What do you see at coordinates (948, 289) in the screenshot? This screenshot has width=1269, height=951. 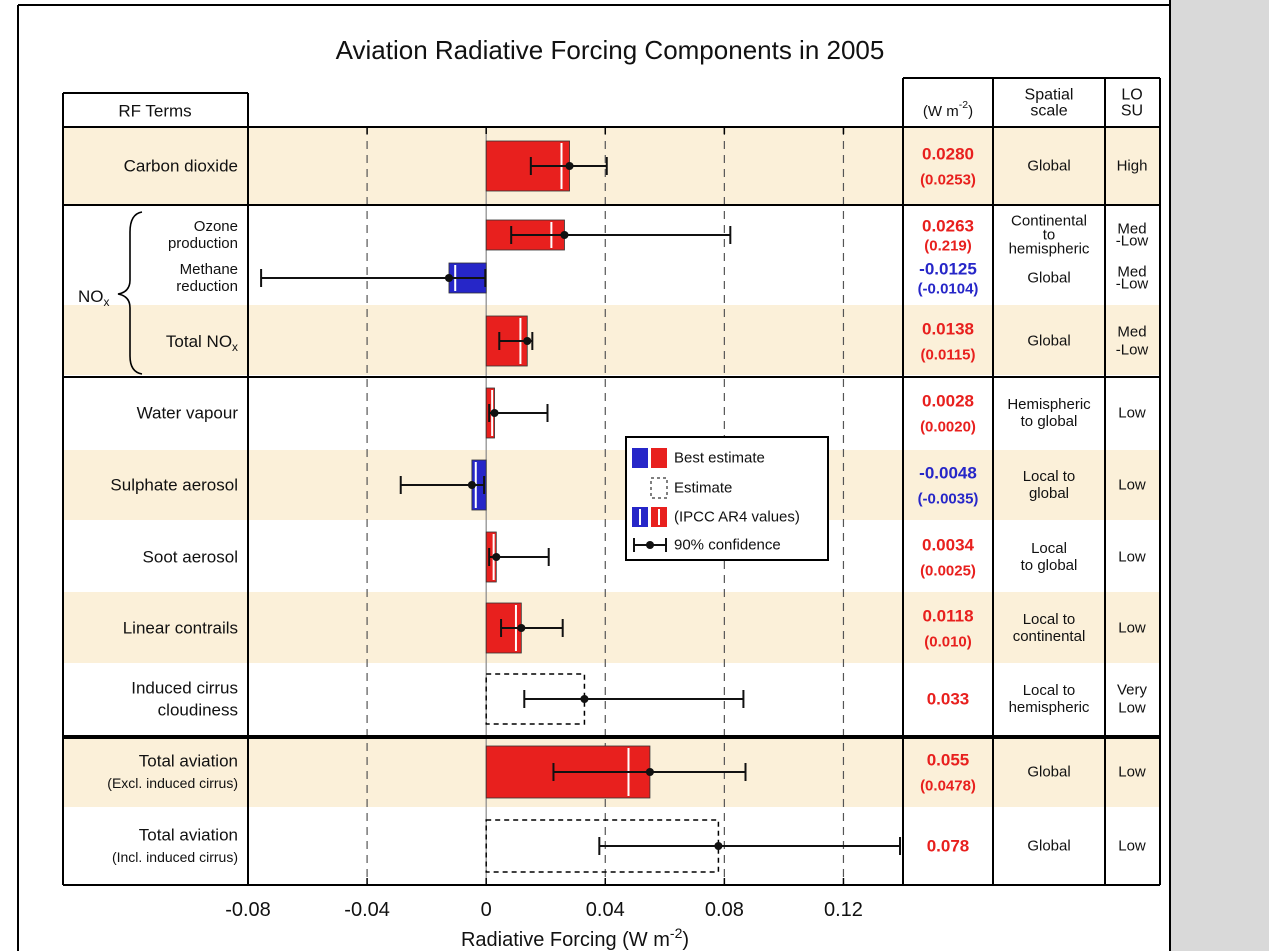 I see `ar4-label: (-0.0104)` at bounding box center [948, 289].